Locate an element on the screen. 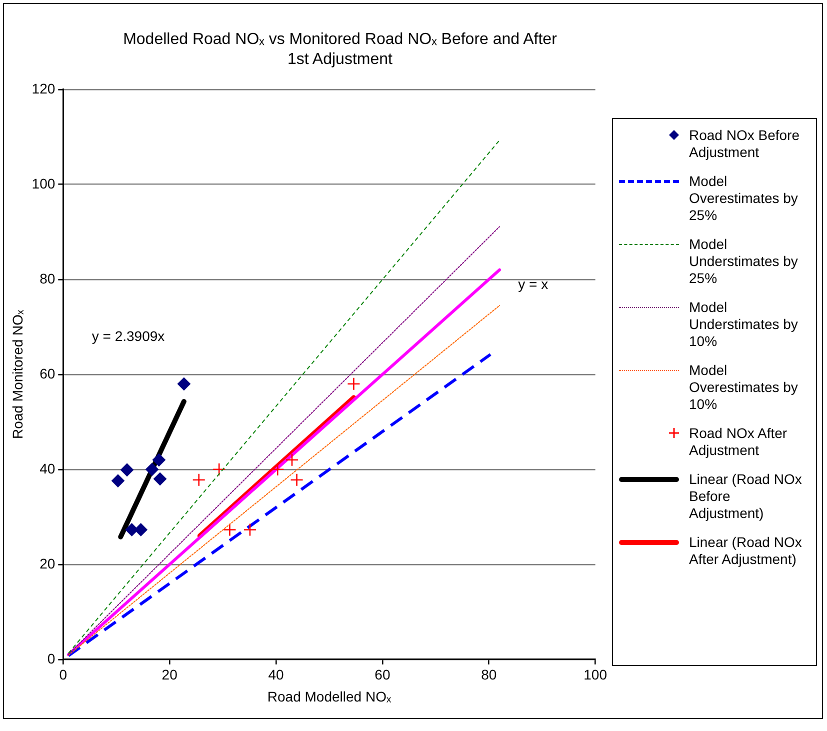  x-tick-label: 20 is located at coordinates (170, 674).